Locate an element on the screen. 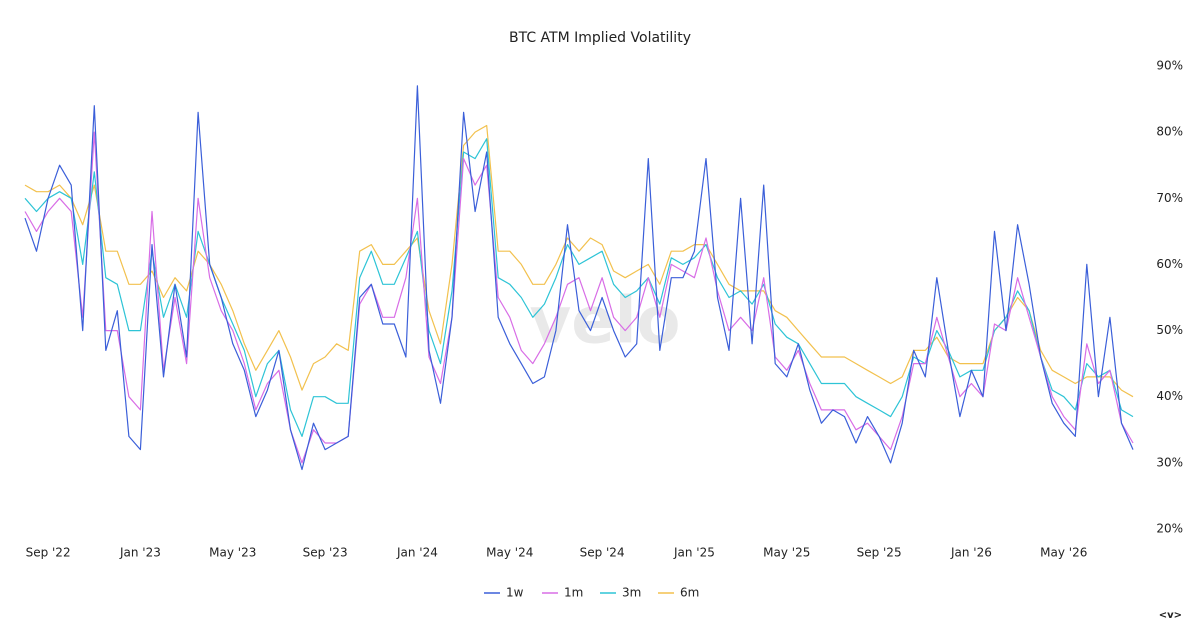 This screenshot has width=1200, height=628. x-tick-label: Jan '25 is located at coordinates (694, 553).